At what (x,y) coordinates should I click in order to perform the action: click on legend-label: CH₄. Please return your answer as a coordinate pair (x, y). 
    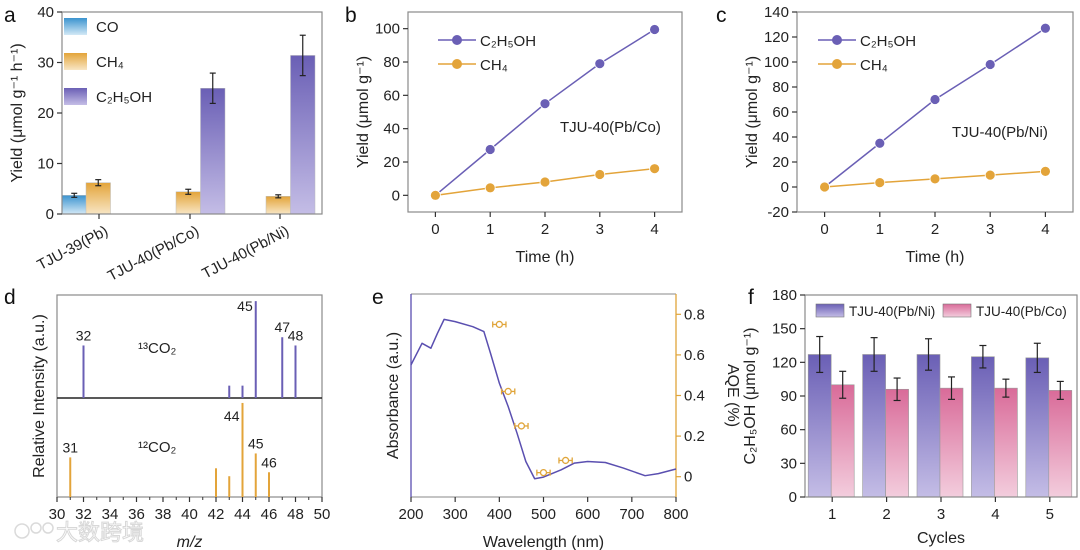
    Looking at the image, I should click on (494, 65).